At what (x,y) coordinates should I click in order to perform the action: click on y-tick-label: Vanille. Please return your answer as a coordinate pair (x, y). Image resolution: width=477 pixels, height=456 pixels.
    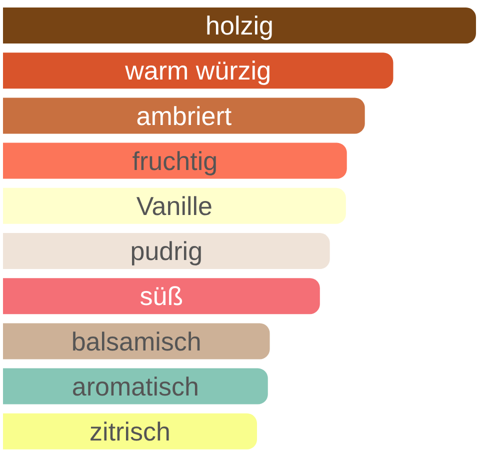
    Looking at the image, I should click on (174, 206).